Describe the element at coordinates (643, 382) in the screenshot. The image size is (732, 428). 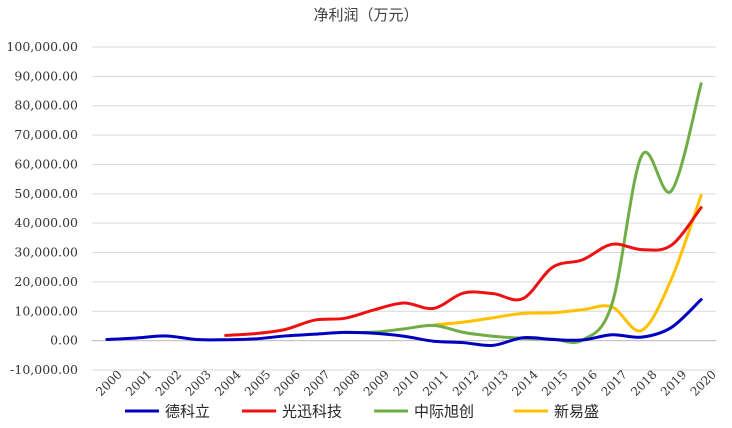
I see `x-tick-label: 2018` at that location.